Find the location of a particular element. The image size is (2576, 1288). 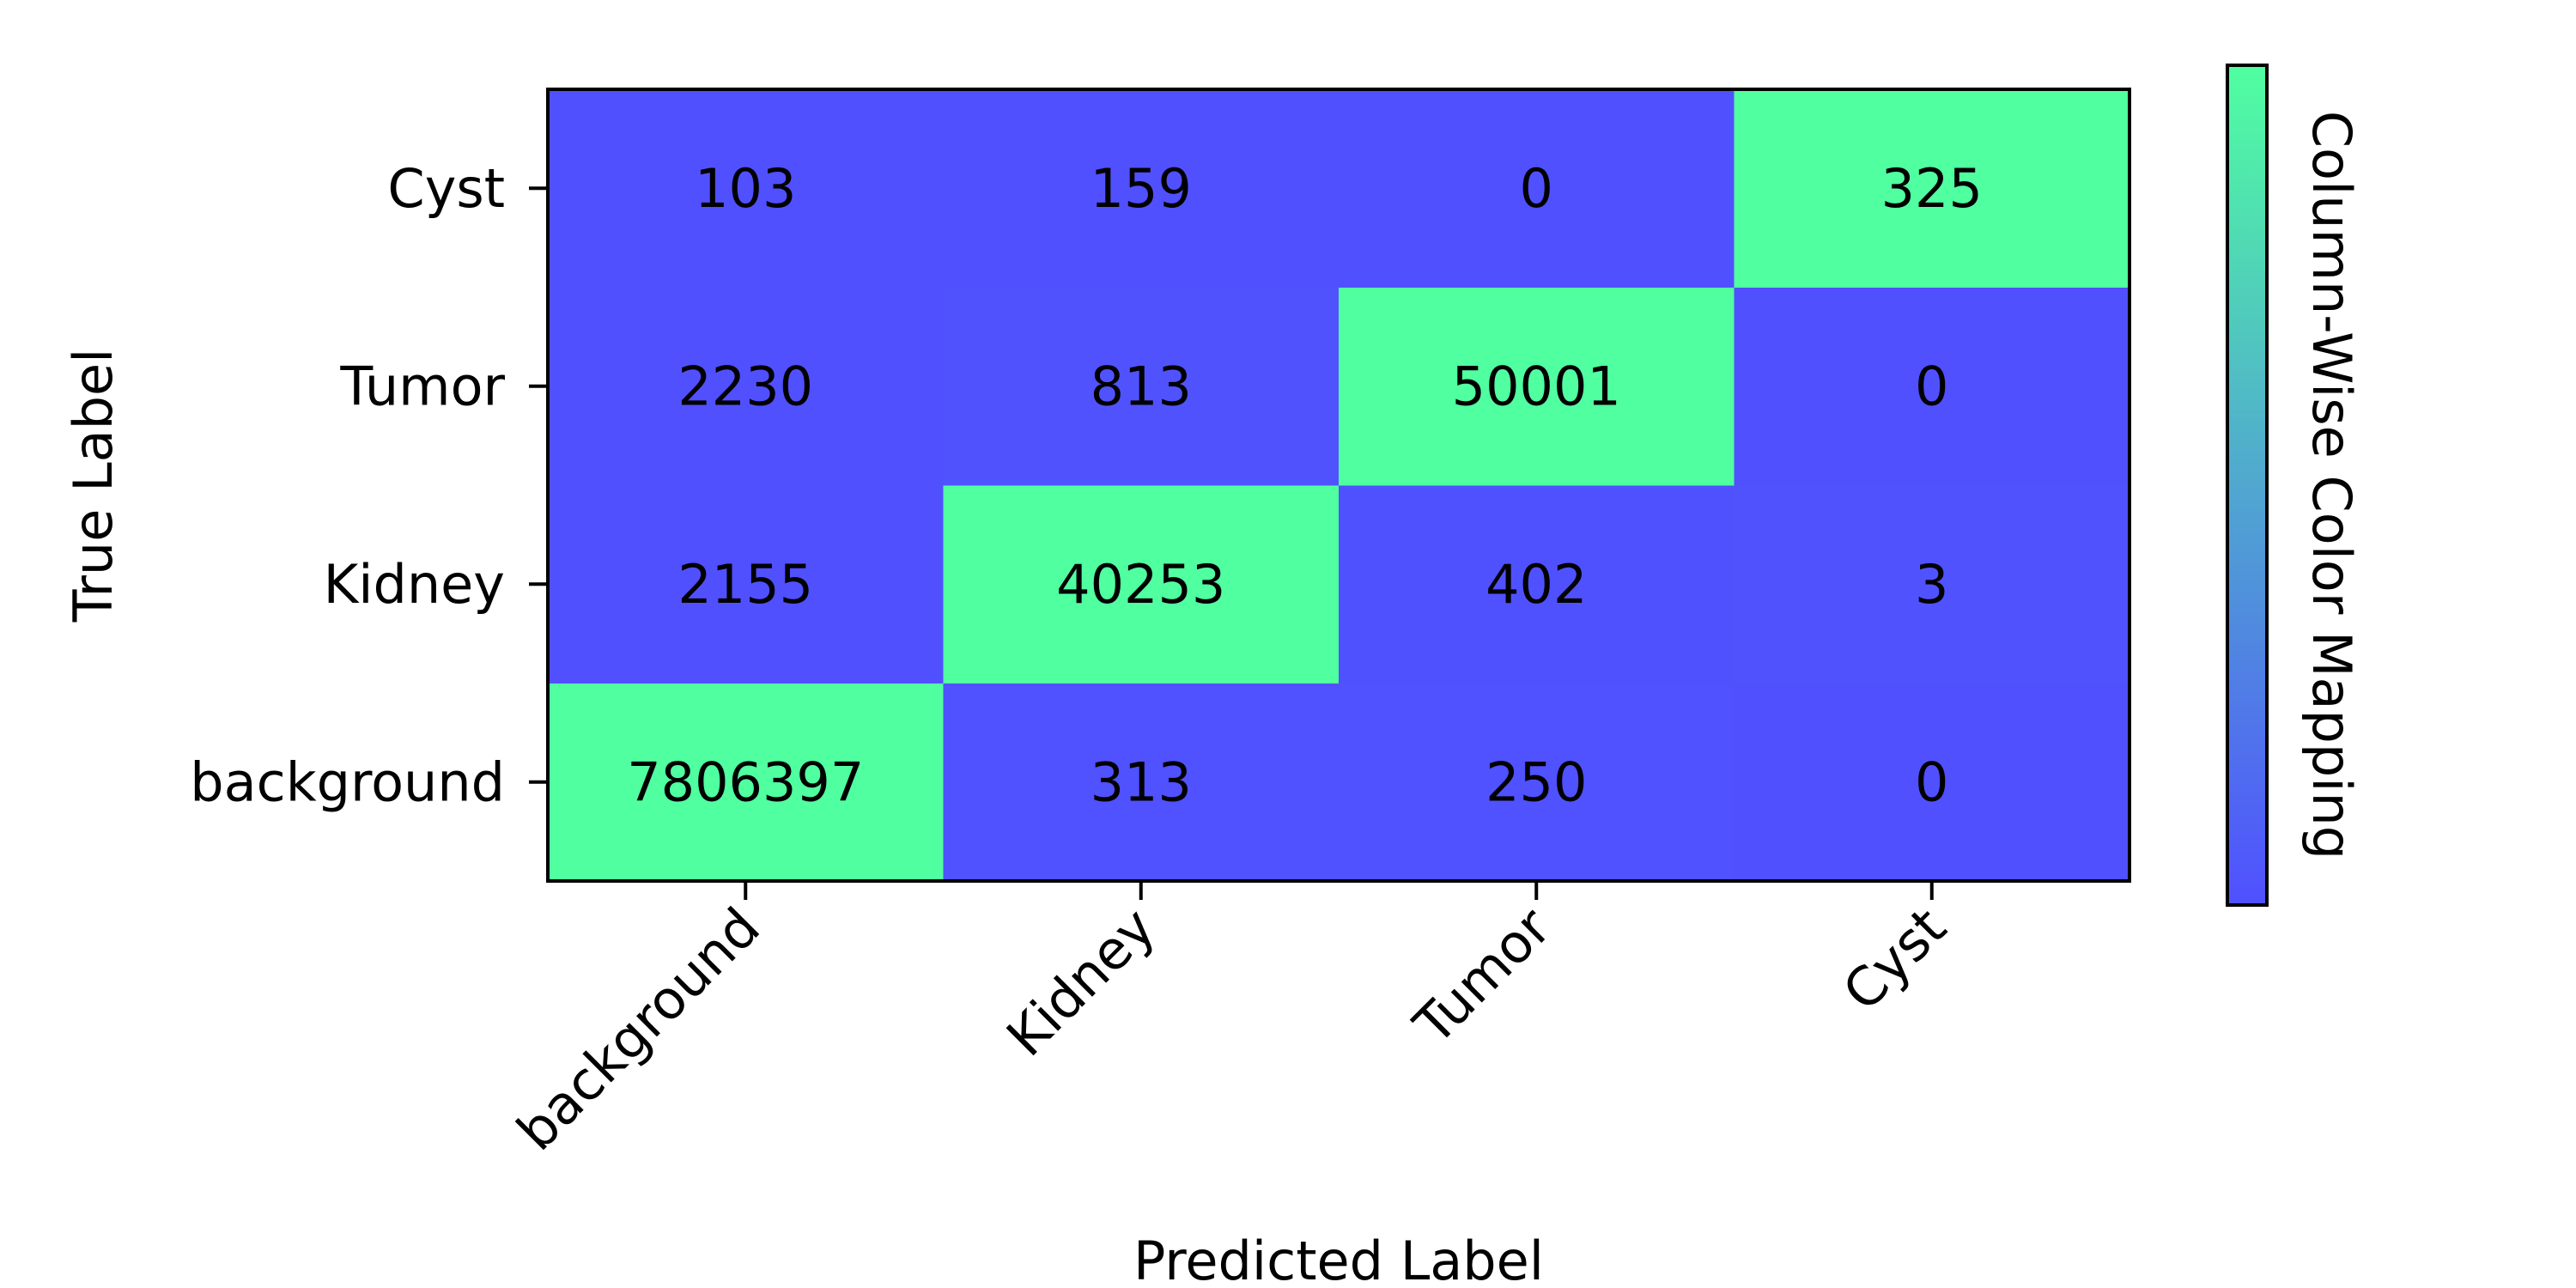

x-tick-label: background is located at coordinates (638, 1030).